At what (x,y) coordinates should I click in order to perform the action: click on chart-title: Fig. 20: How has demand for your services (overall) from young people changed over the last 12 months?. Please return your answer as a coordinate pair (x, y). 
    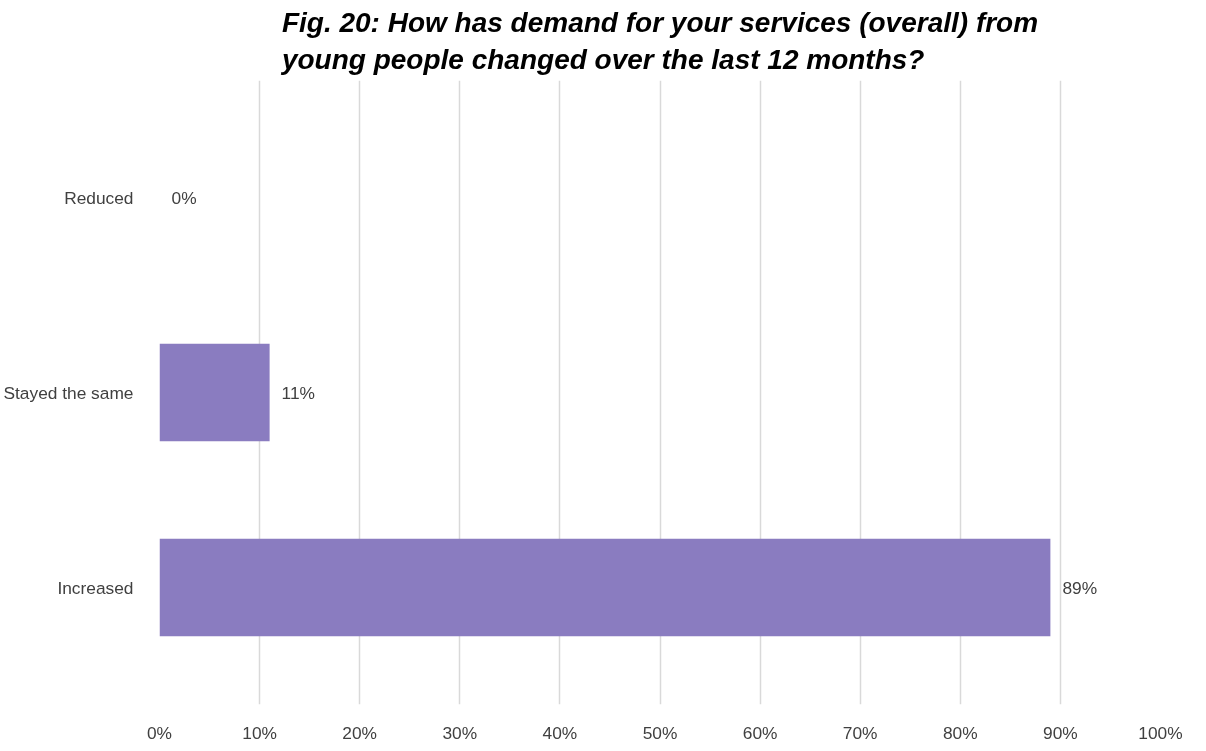
    Looking at the image, I should click on (659, 41).